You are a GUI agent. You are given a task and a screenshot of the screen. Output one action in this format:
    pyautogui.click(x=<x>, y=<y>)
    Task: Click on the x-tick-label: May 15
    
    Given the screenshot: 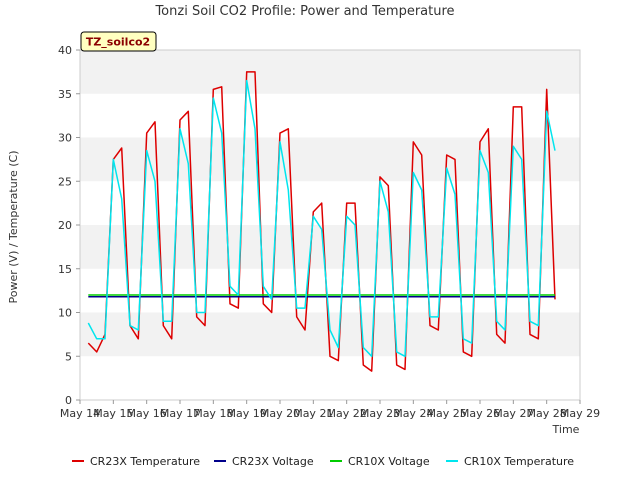 What is the action you would take?
    pyautogui.click(x=113, y=413)
    